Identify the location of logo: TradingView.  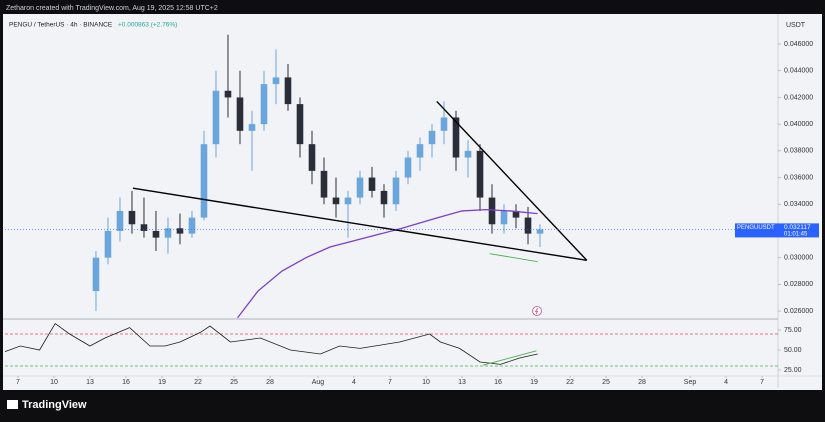
(54, 405).